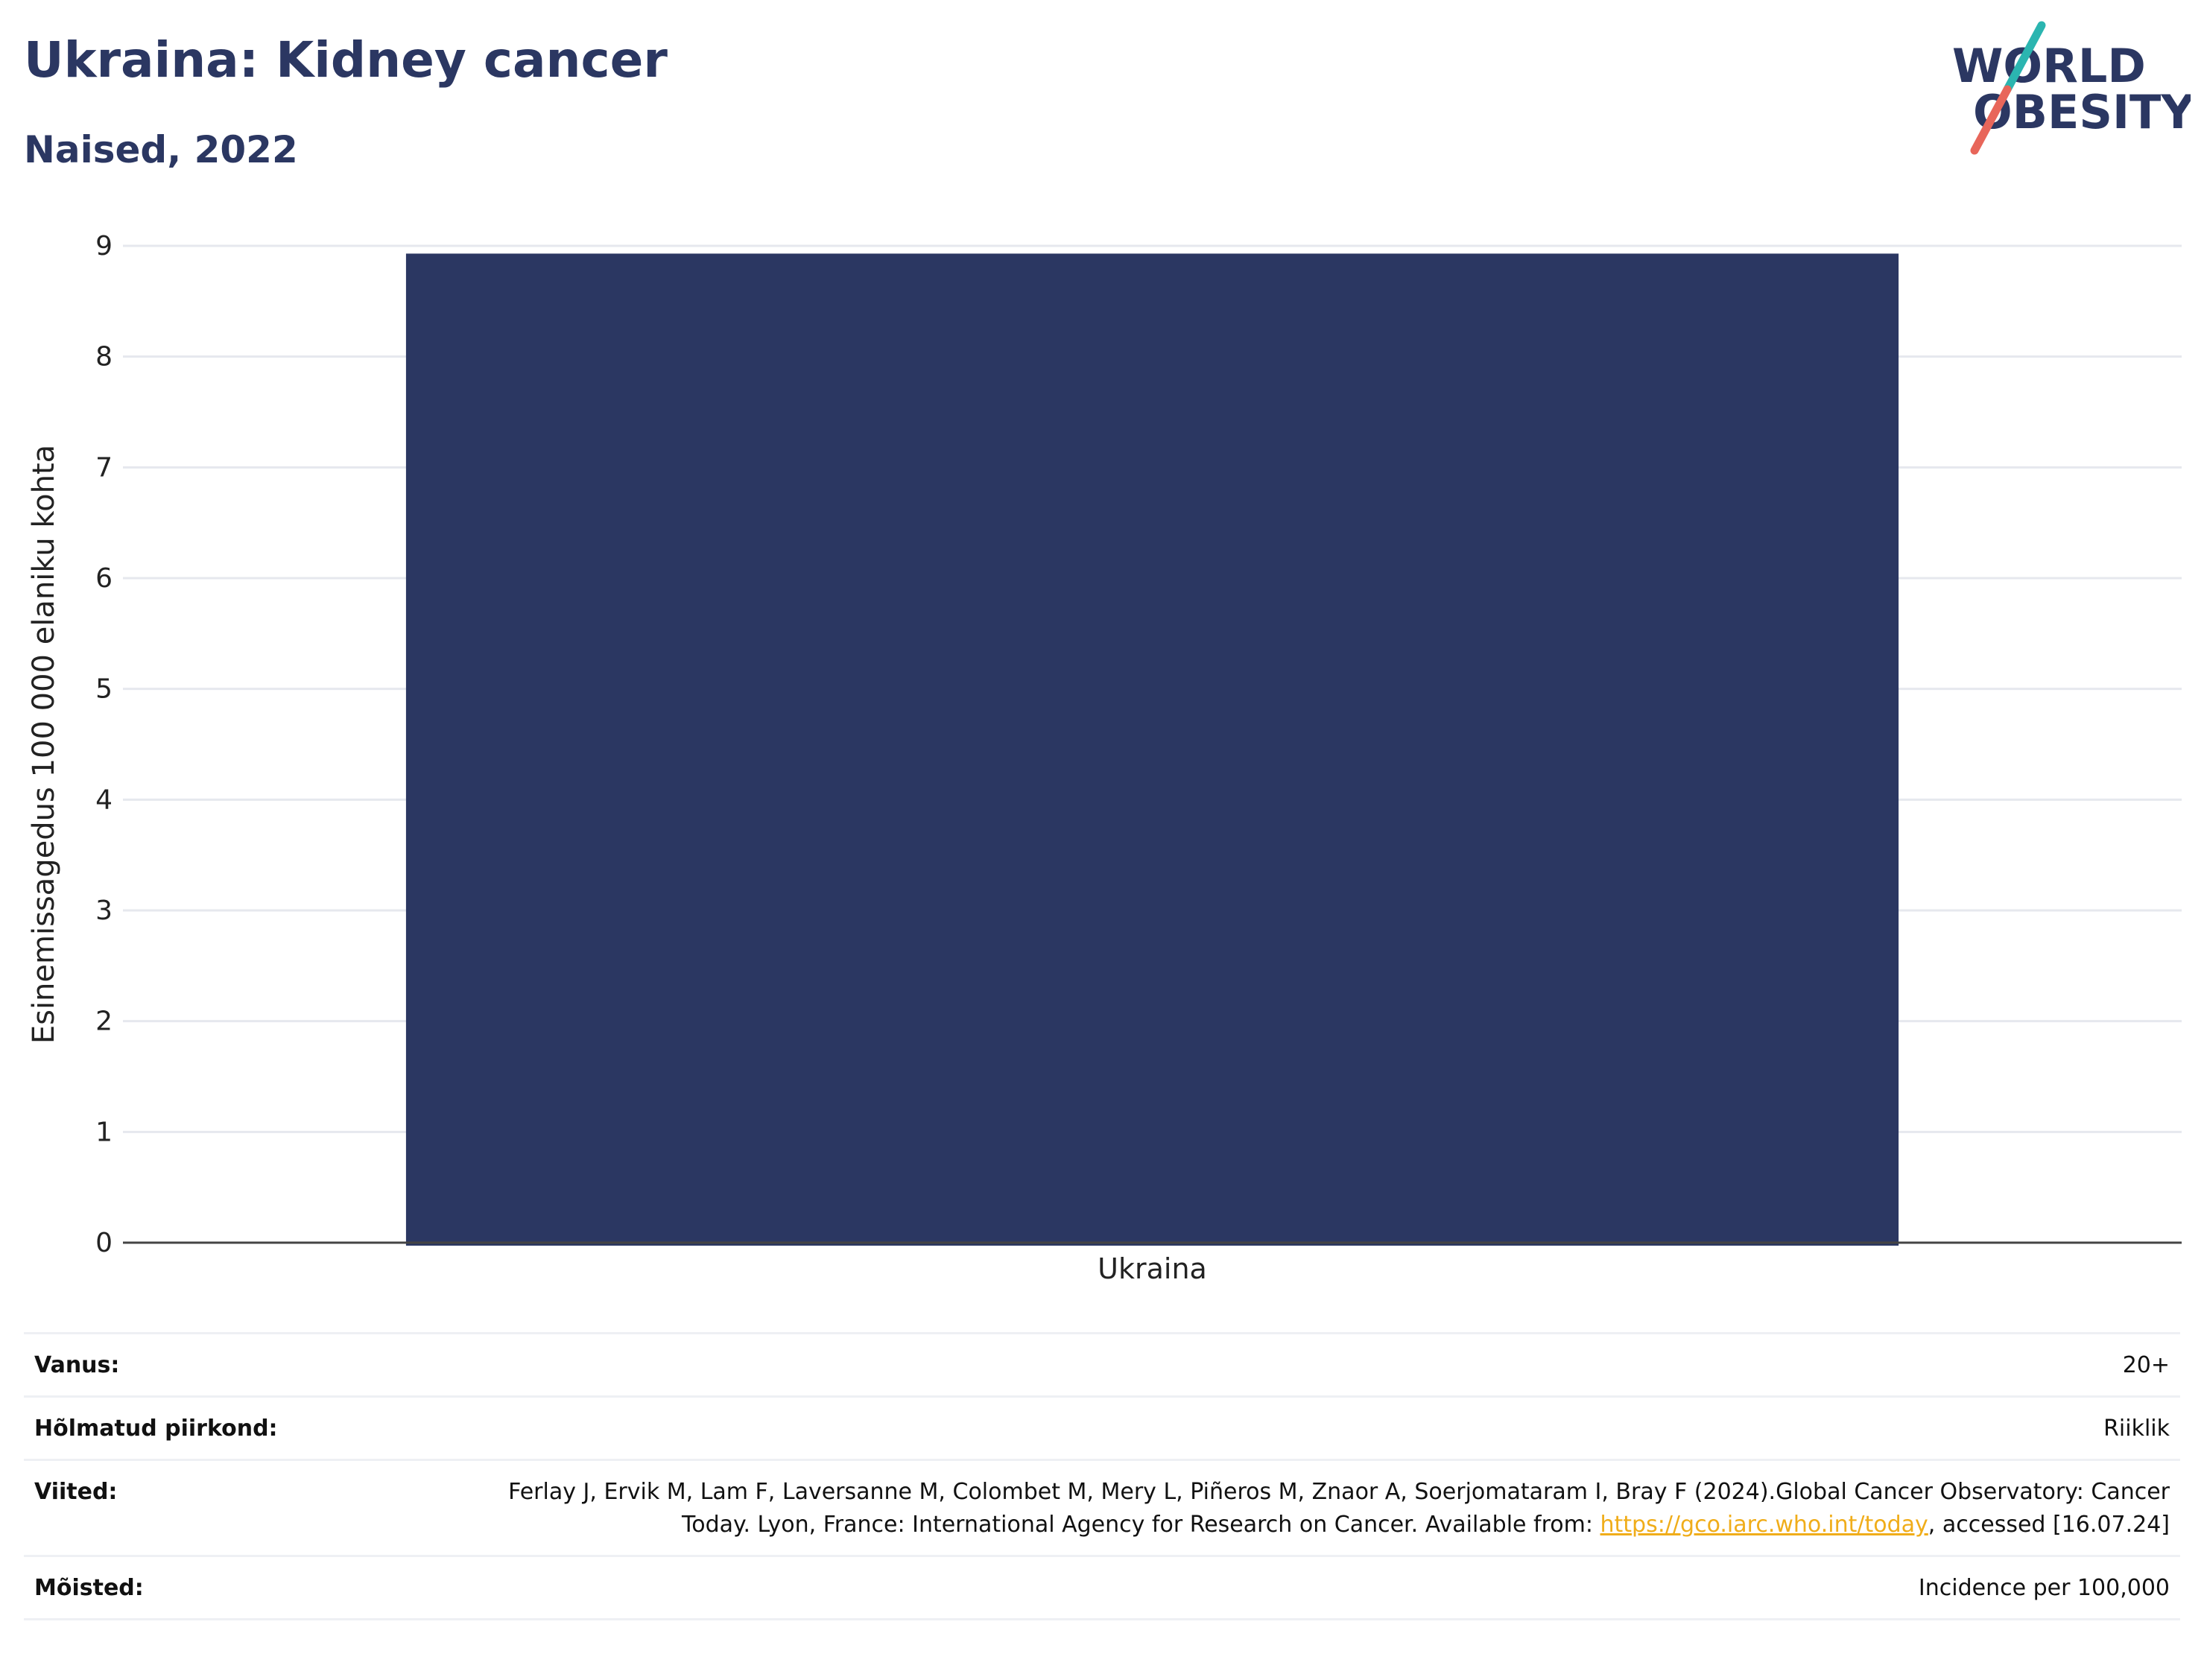 The height and width of the screenshot is (1680, 2204). What do you see at coordinates (156, 1429) in the screenshot?
I see `info-label-region: Hõlmatud piirkond:` at bounding box center [156, 1429].